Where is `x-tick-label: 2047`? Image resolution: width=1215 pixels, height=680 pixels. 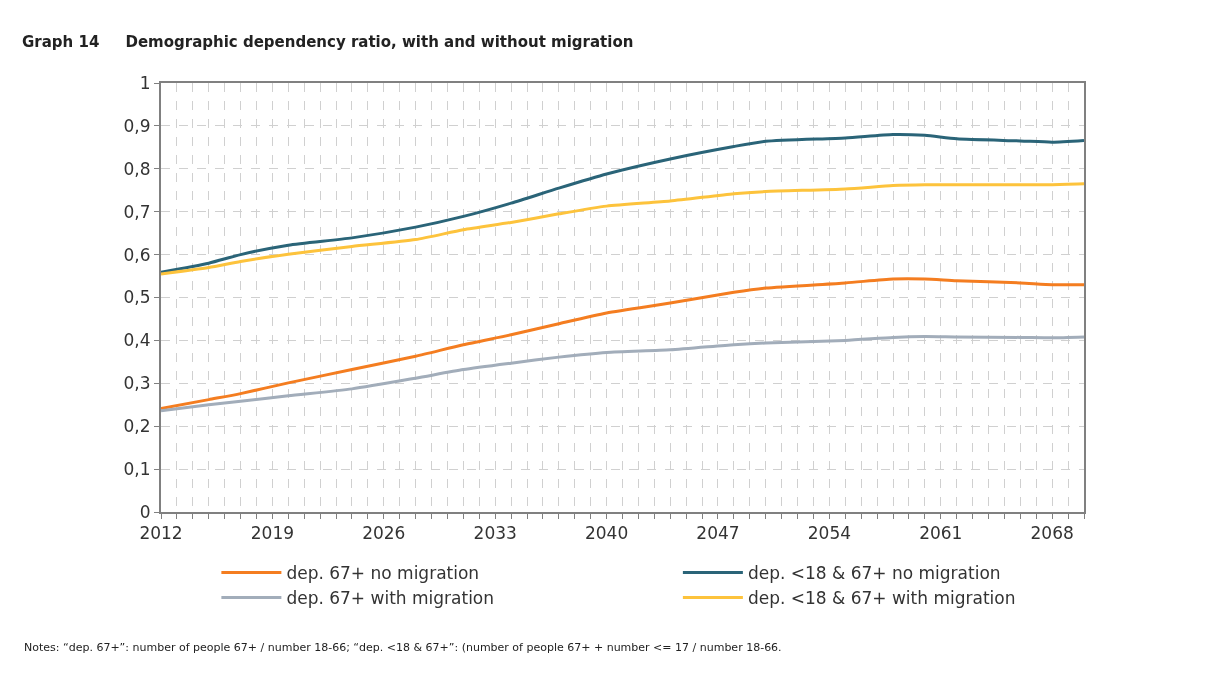 x-tick-label: 2047 is located at coordinates (718, 533).